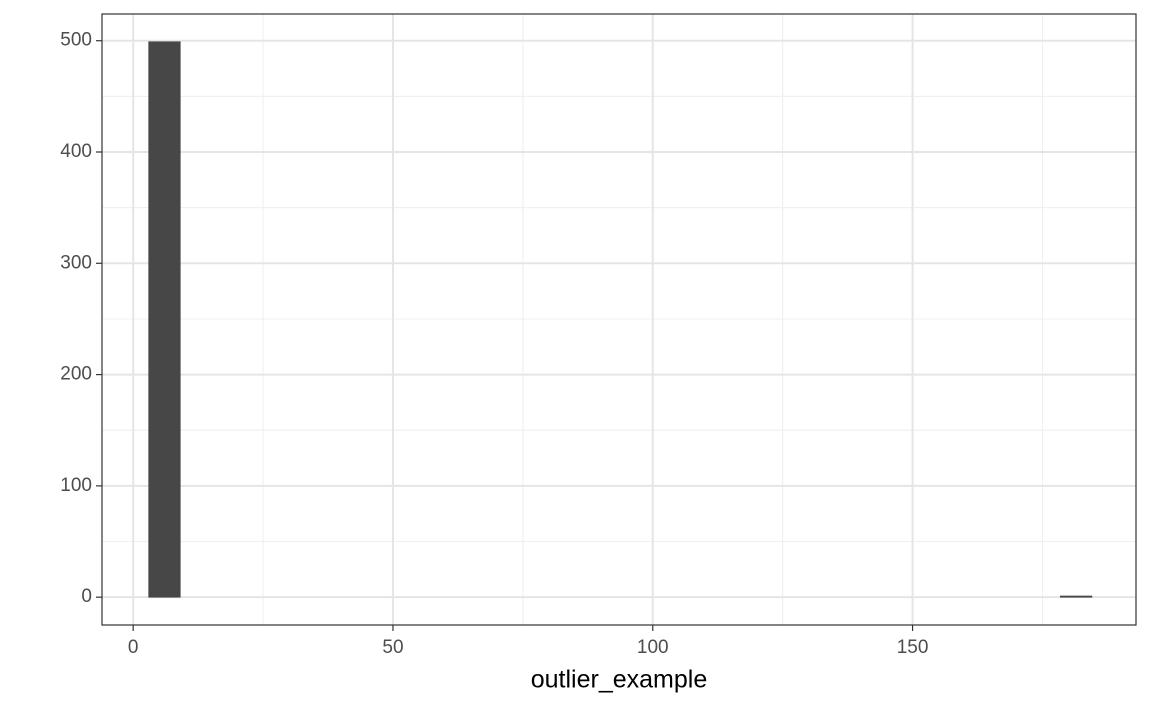 The width and height of the screenshot is (1152, 711). I want to click on x-tick-label: 100, so click(653, 647).